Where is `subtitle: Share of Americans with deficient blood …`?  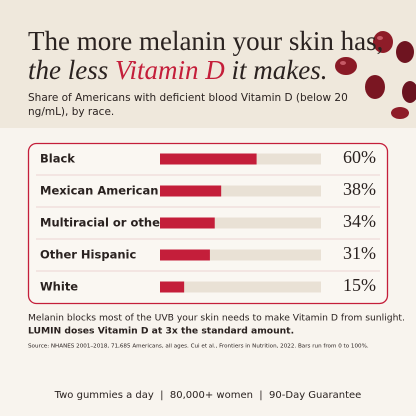
subtitle: Share of Americans with deficient blood … is located at coordinates (188, 98).